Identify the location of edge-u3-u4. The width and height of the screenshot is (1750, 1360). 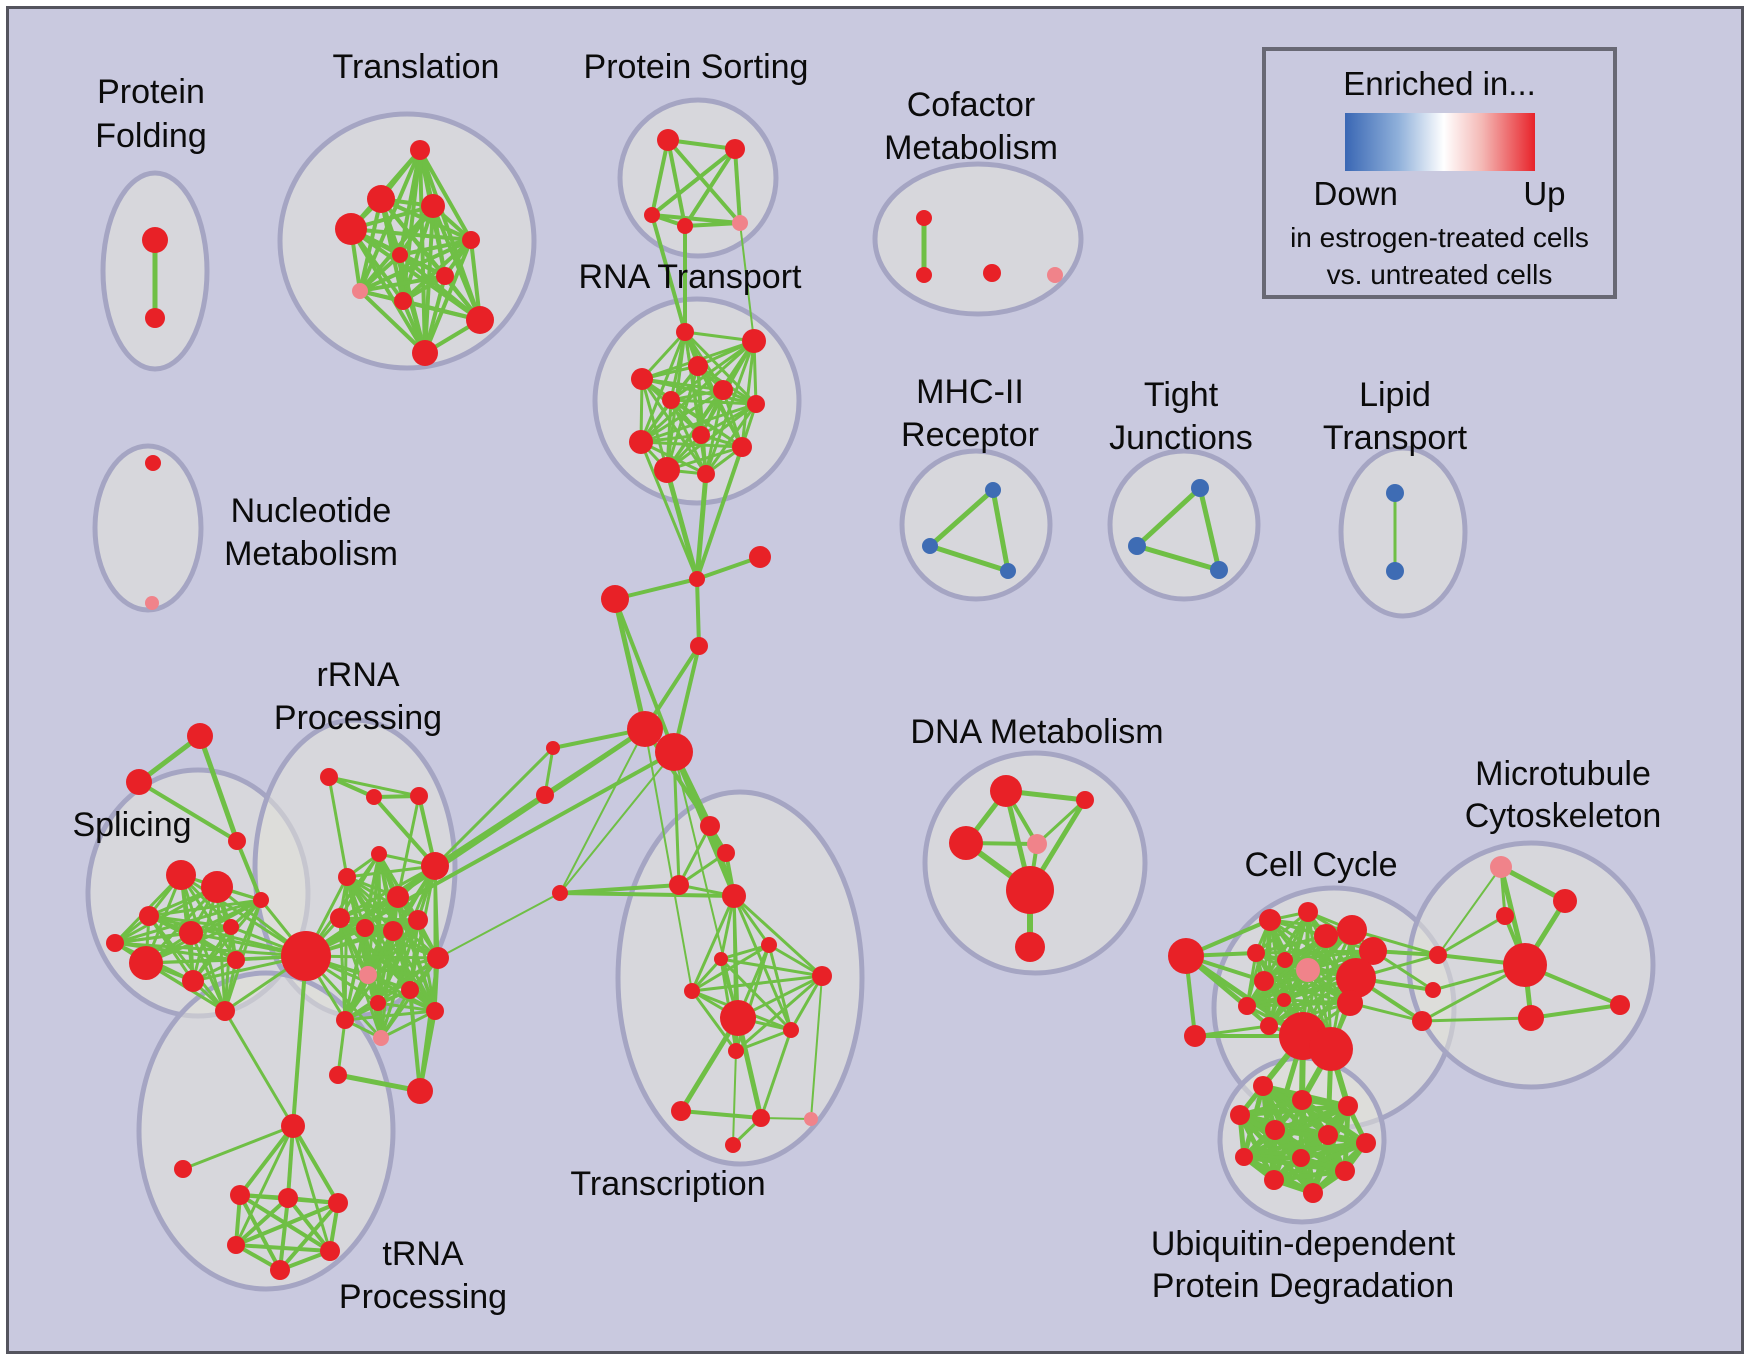
(1294, 1110).